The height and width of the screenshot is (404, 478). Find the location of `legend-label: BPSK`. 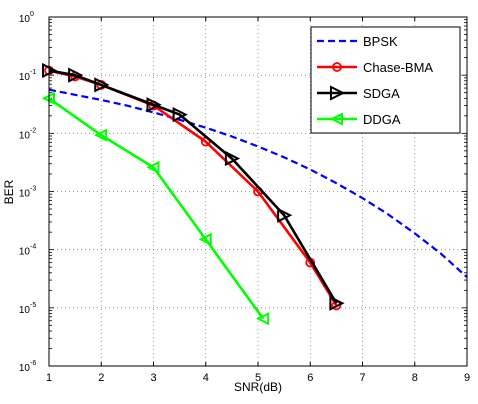

legend-label: BPSK is located at coordinates (380, 41).